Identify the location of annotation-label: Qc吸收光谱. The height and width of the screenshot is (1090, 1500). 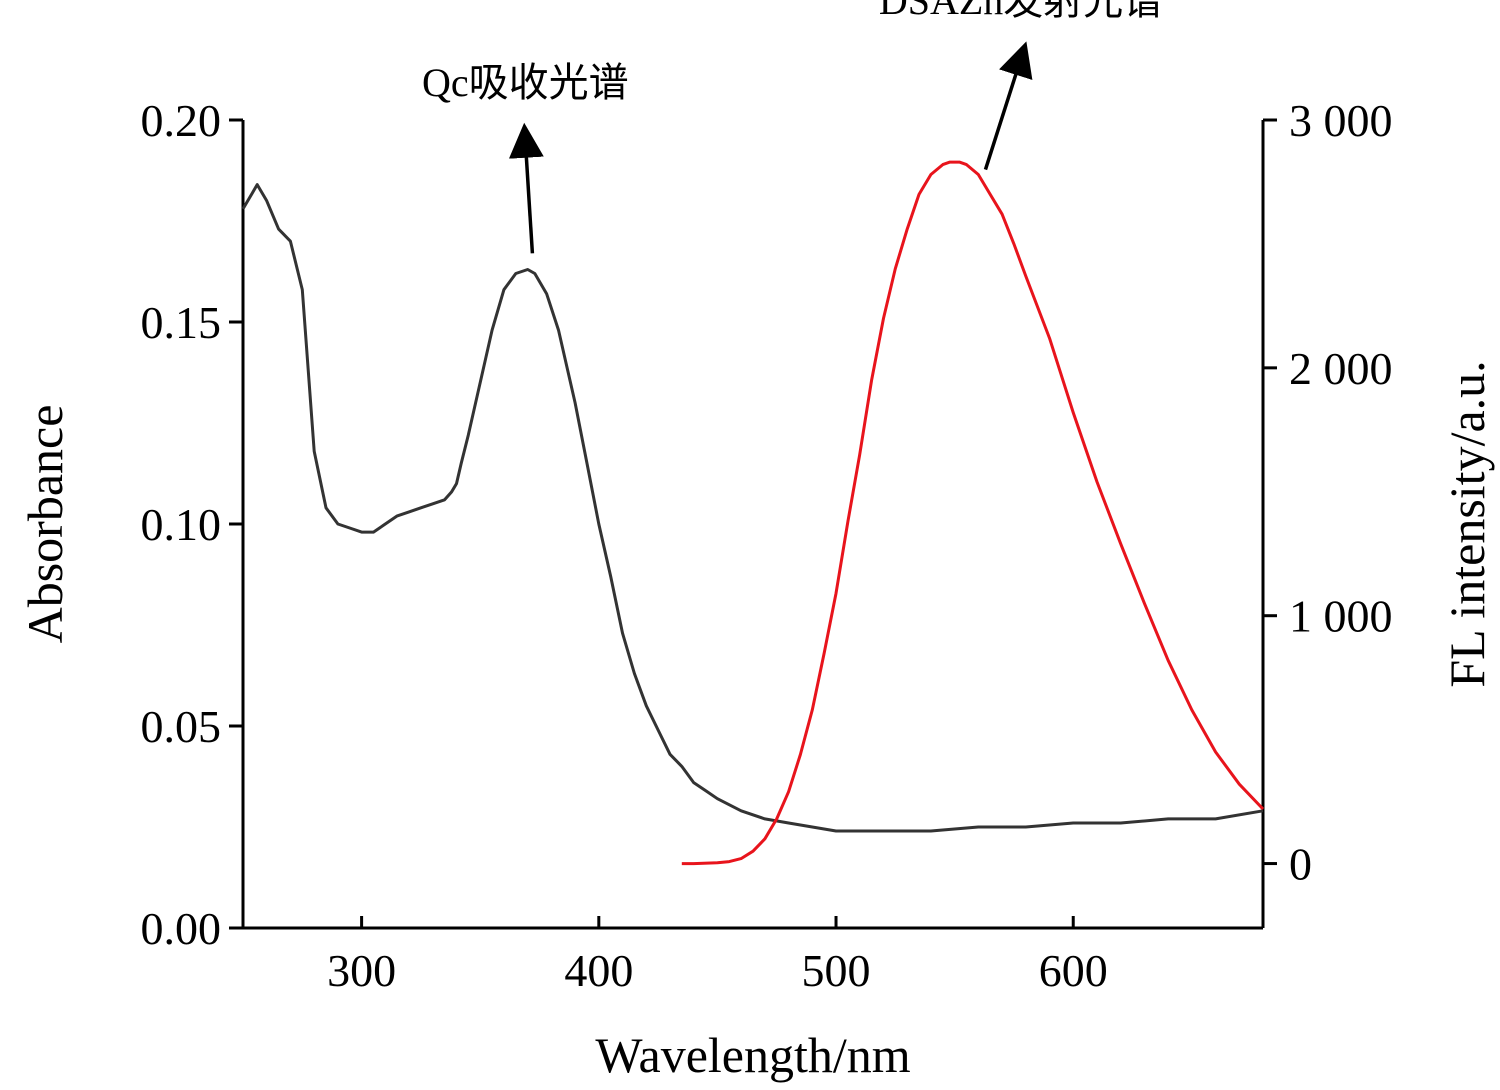
(525, 82).